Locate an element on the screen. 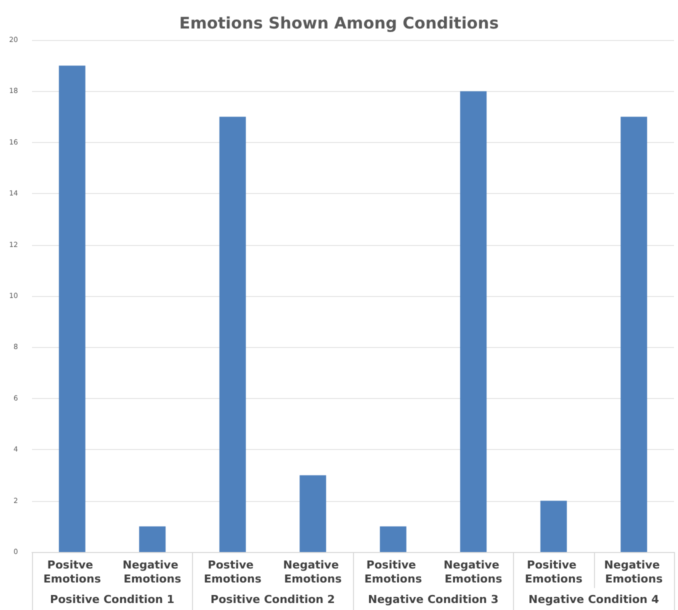 This screenshot has height=610, width=678. text: Positive Condition 1 is located at coordinates (112, 599).